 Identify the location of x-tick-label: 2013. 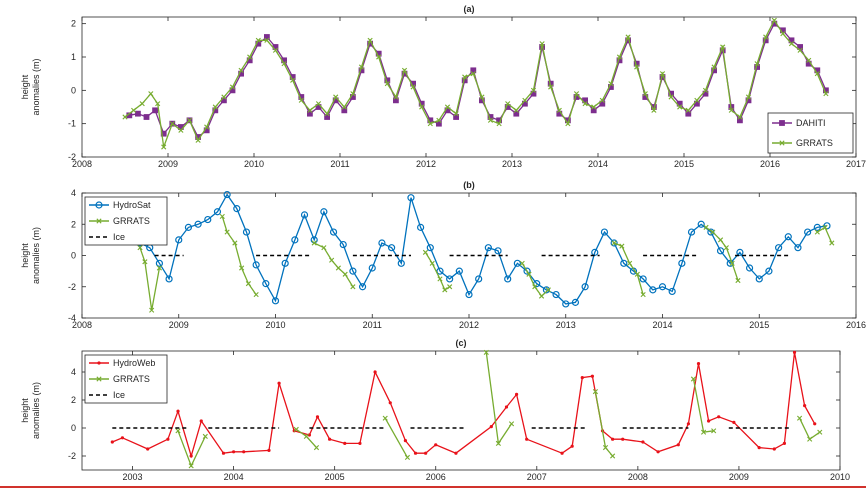
(512, 164).